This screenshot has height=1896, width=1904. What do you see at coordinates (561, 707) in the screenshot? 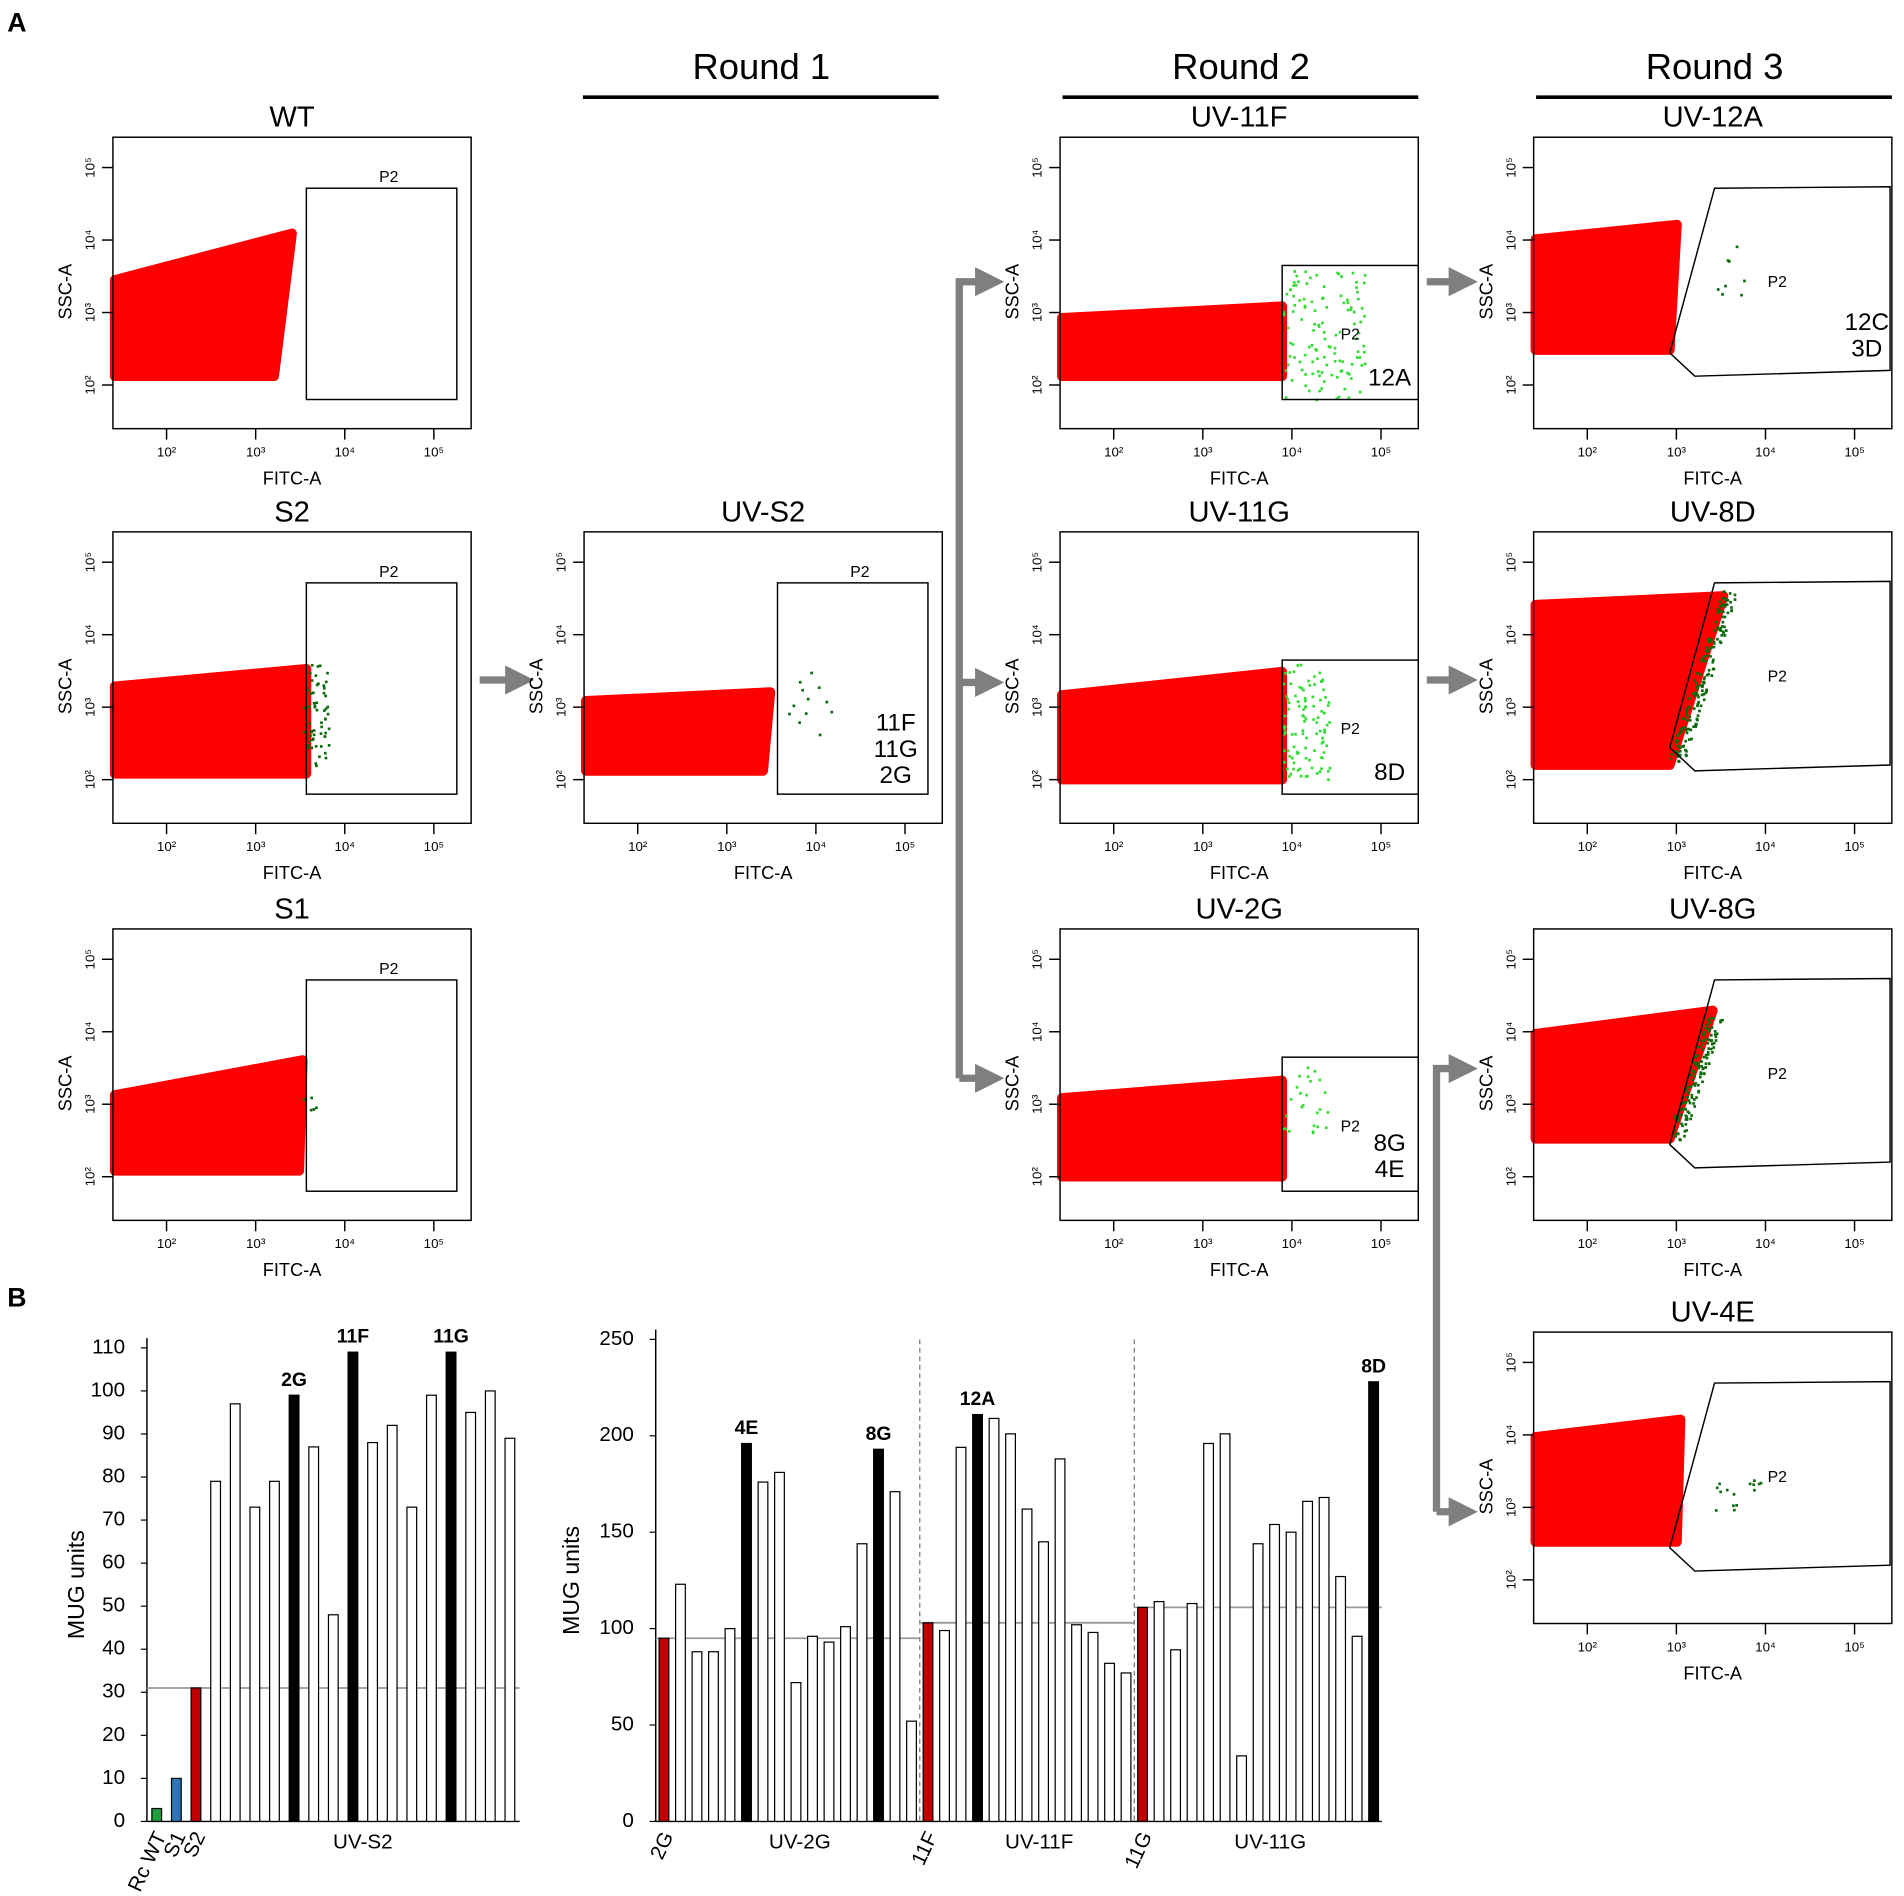
I see `y-tick-label: 10³` at bounding box center [561, 707].